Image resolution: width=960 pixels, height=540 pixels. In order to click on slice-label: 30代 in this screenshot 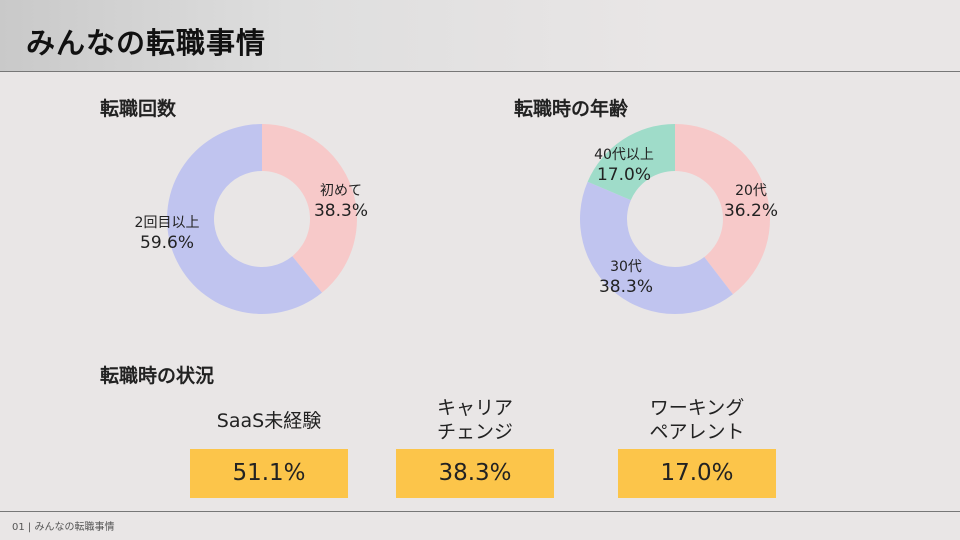, I will do `click(626, 267)`.